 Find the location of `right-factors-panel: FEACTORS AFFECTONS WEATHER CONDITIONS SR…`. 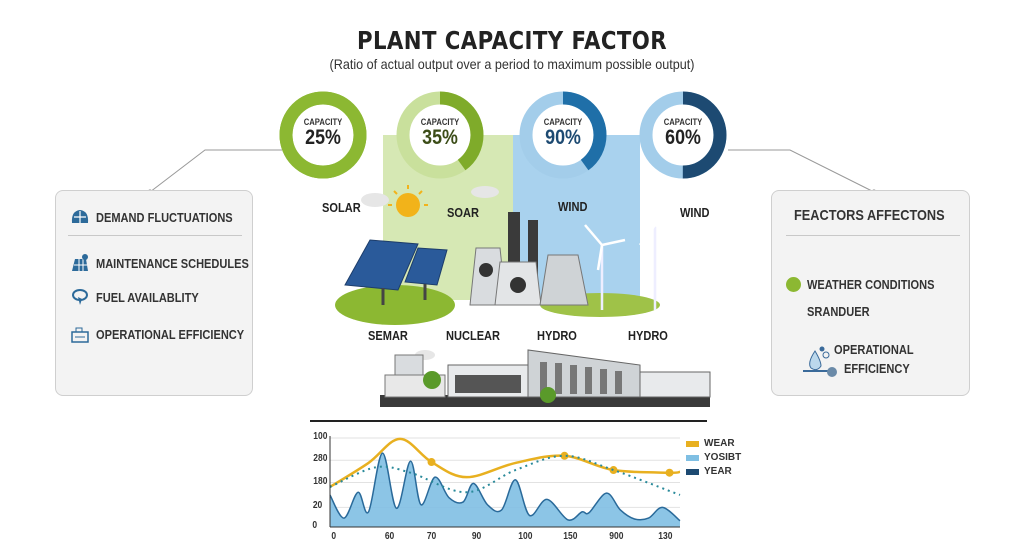

right-factors-panel: FEACTORS AFFECTONS WEATHER CONDITIONS SR… is located at coordinates (870, 293).